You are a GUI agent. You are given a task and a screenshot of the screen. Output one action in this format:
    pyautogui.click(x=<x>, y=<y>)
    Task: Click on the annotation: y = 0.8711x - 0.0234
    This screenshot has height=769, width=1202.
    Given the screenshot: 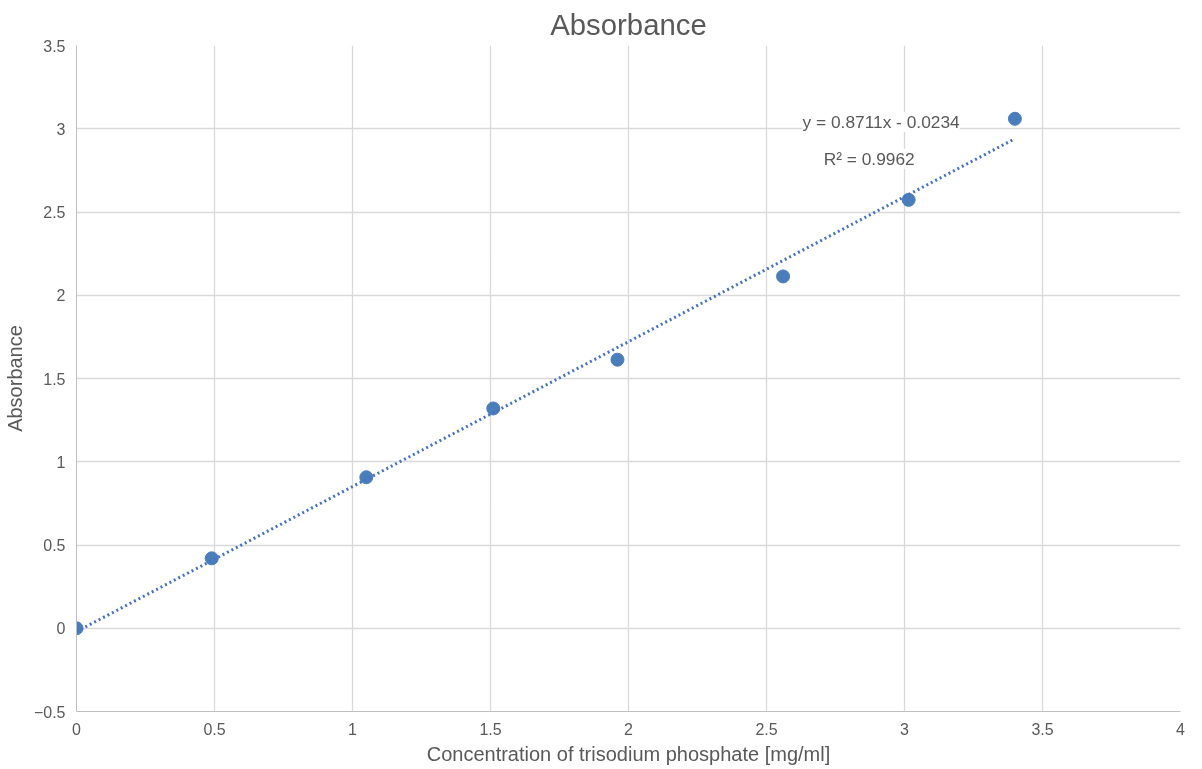 What is the action you would take?
    pyautogui.click(x=881, y=122)
    